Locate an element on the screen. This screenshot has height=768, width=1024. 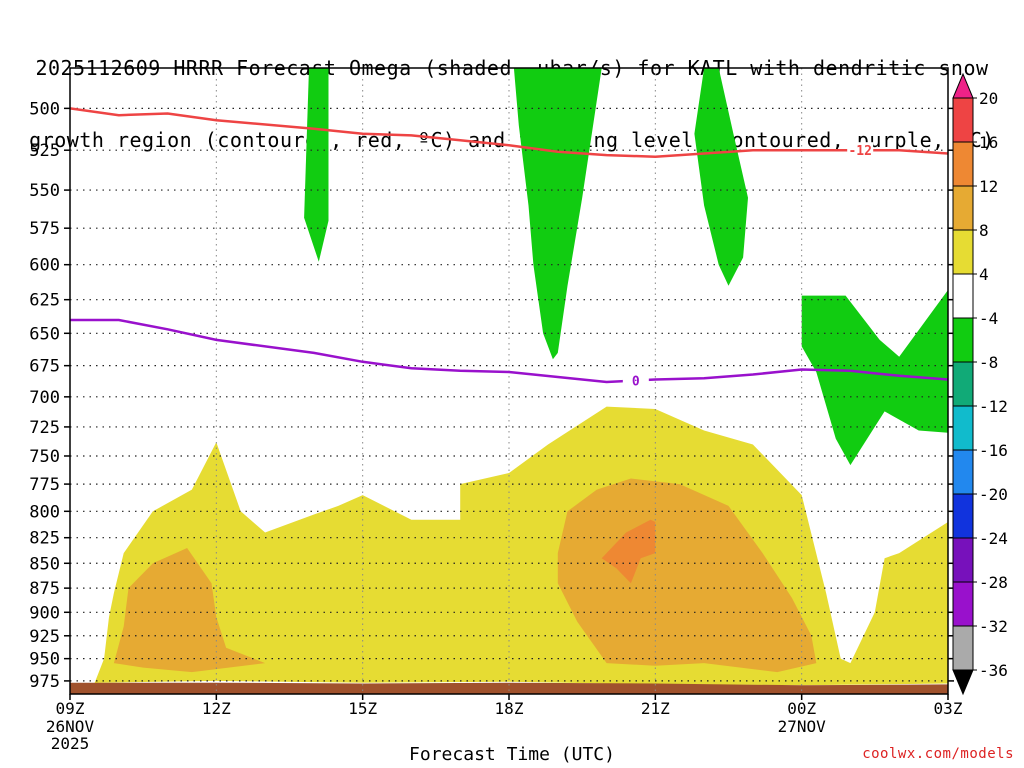
colorbar-label: 8 is located at coordinates (984, 230).